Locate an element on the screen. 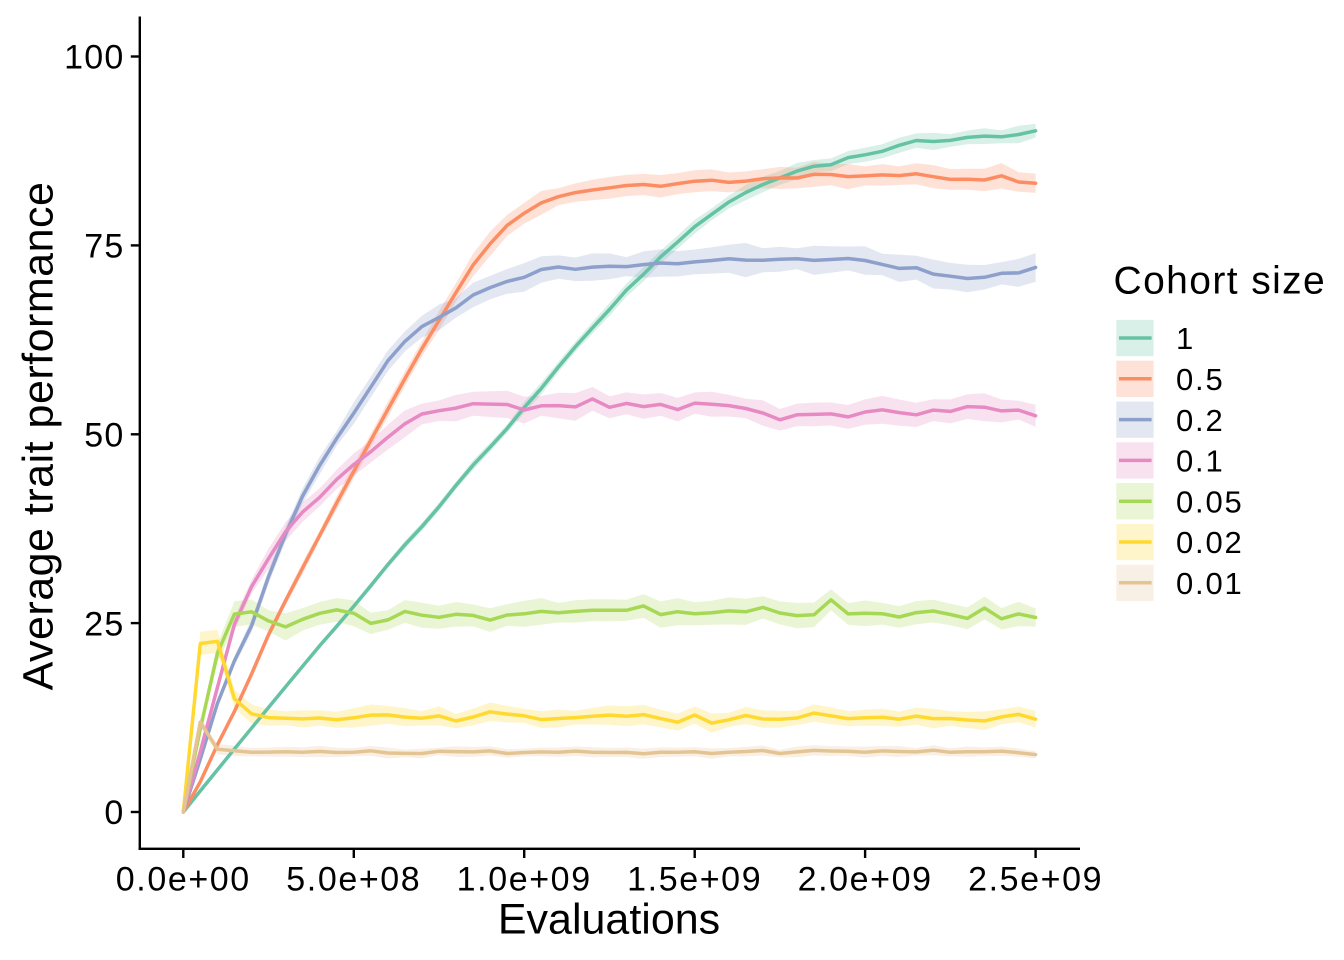 The height and width of the screenshot is (960, 1344). svg-text: 1.5e+09 is located at coordinates (694, 880).